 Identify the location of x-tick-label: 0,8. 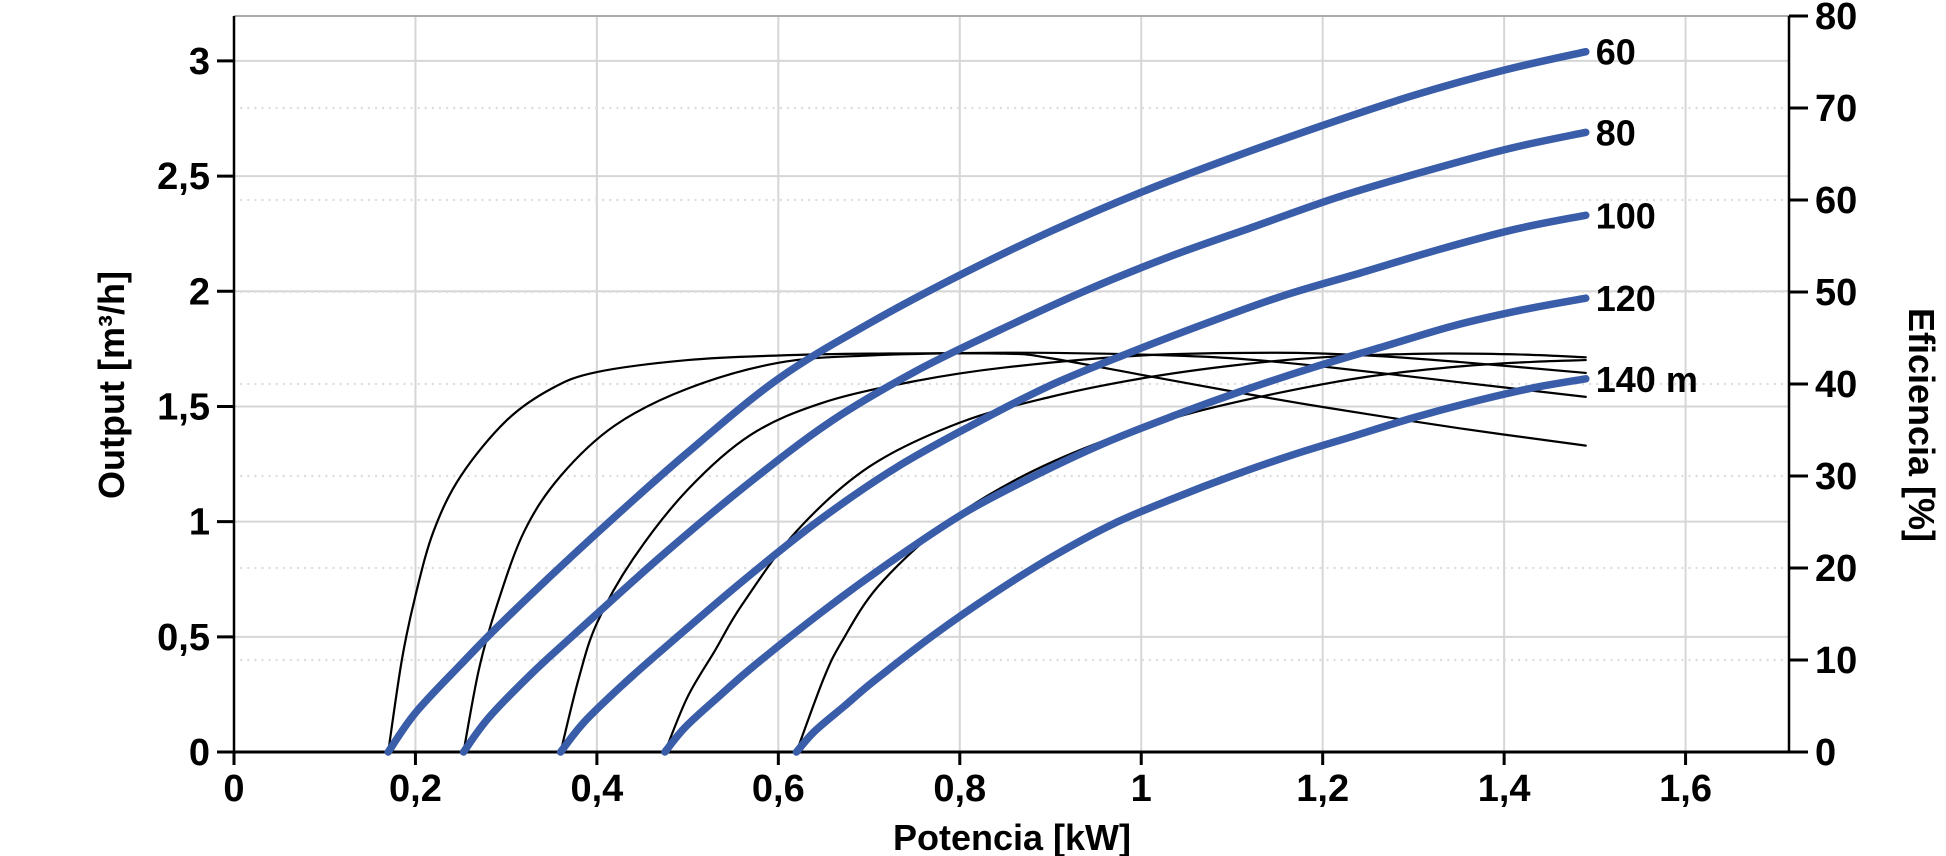
(959, 789).